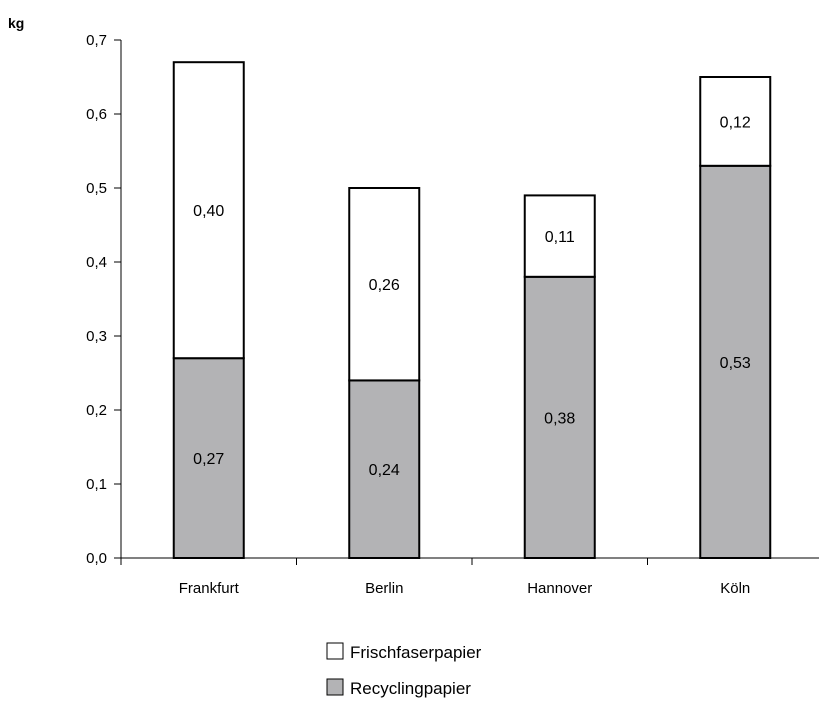 Image resolution: width=819 pixels, height=713 pixels. What do you see at coordinates (96, 558) in the screenshot?
I see `y-tick-label: 0,0` at bounding box center [96, 558].